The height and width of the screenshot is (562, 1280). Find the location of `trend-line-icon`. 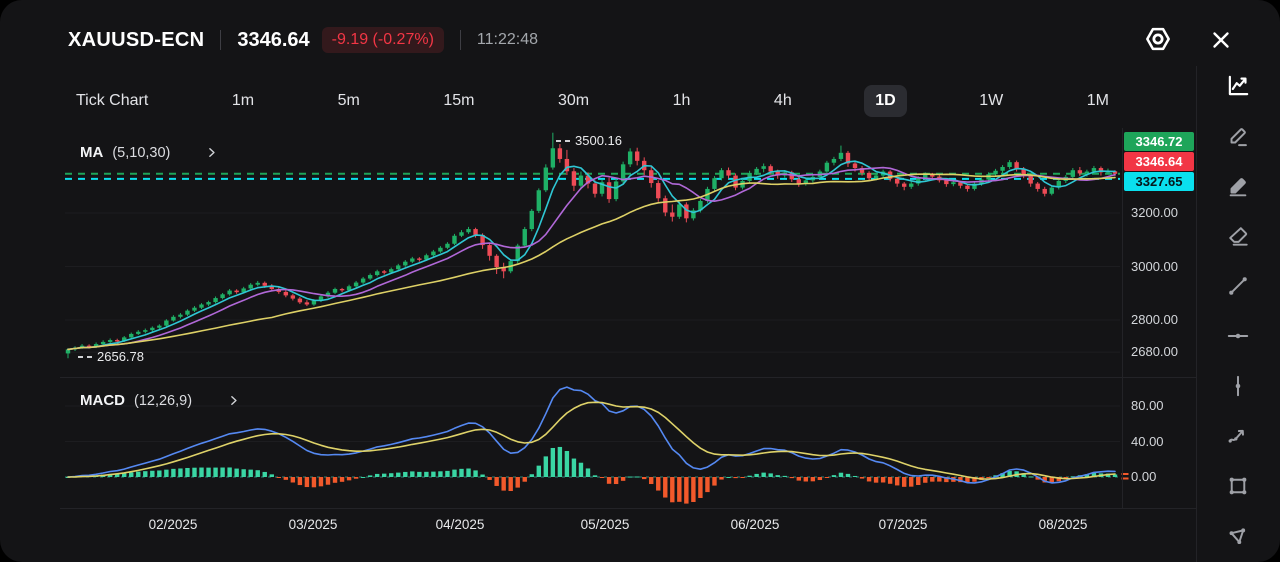

trend-line-icon is located at coordinates (1238, 286).